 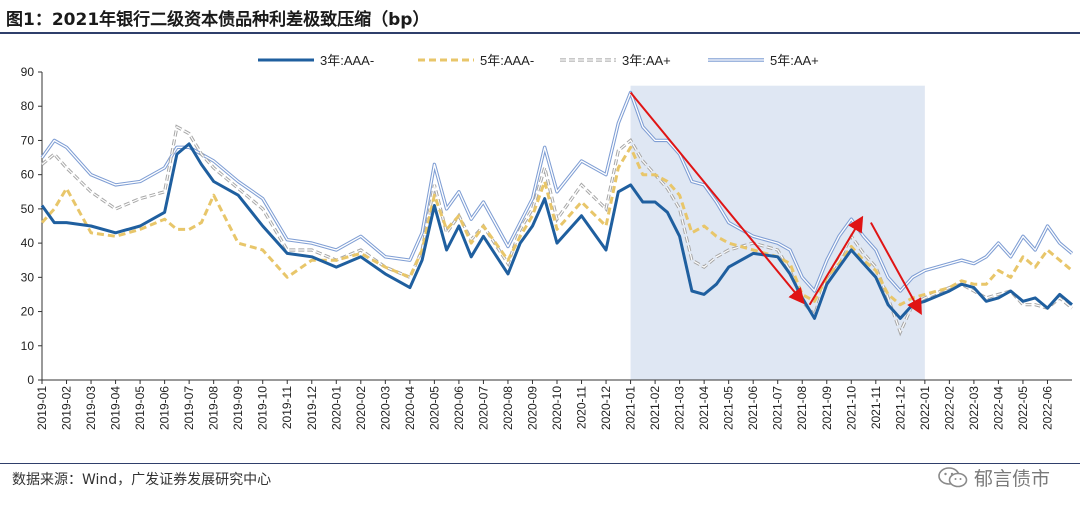 What do you see at coordinates (900, 408) in the screenshot?
I see `x-tick-label: 2021-12` at bounding box center [900, 408].